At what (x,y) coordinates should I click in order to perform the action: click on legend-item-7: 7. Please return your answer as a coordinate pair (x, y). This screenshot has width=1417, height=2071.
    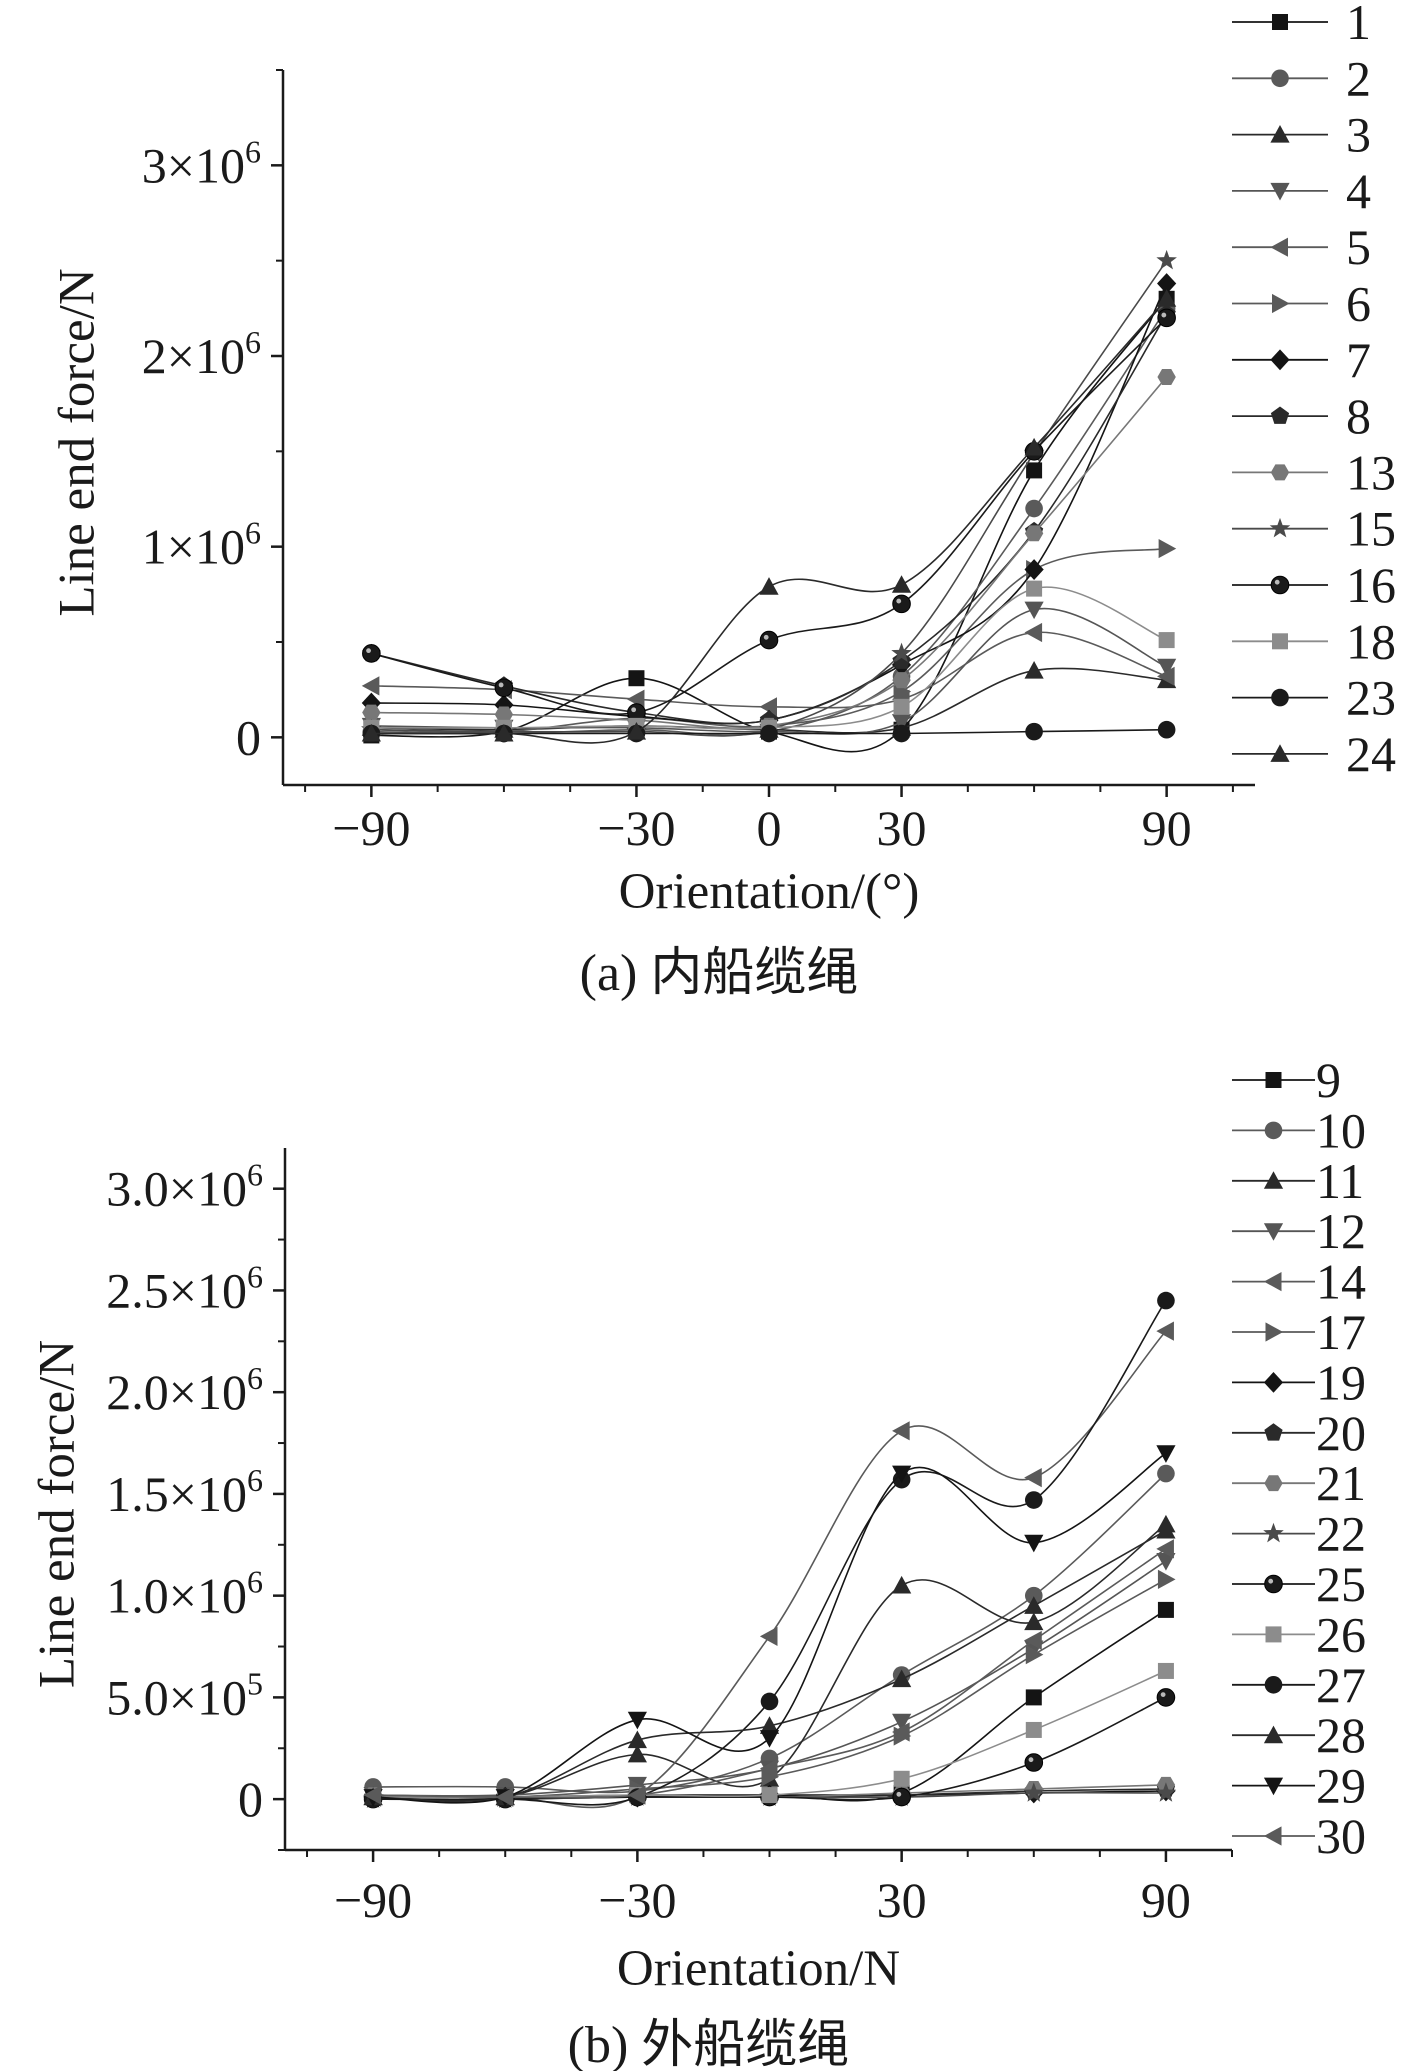
    Looking at the image, I should click on (1301, 360).